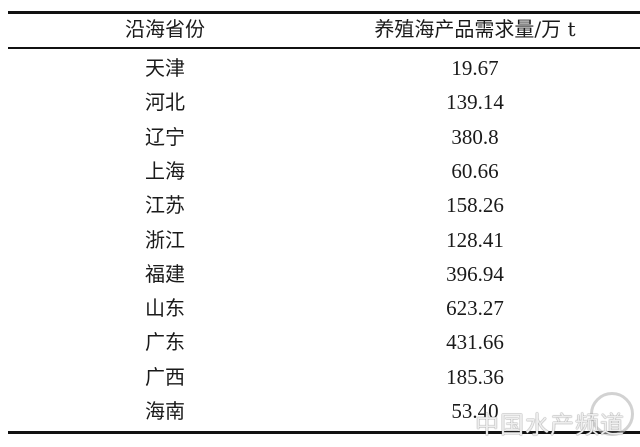  Describe the element at coordinates (165, 376) in the screenshot. I see `province-cell: 广西` at that location.